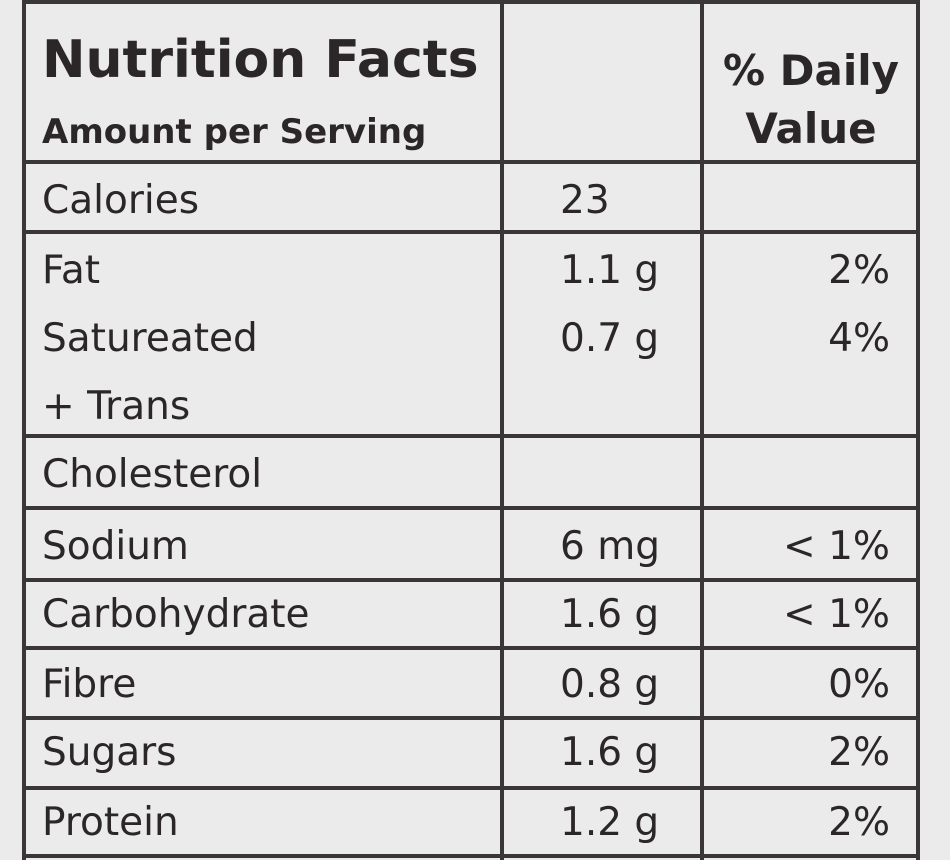  Describe the element at coordinates (115, 546) in the screenshot. I see `row-label-sodium: Sodium` at that location.